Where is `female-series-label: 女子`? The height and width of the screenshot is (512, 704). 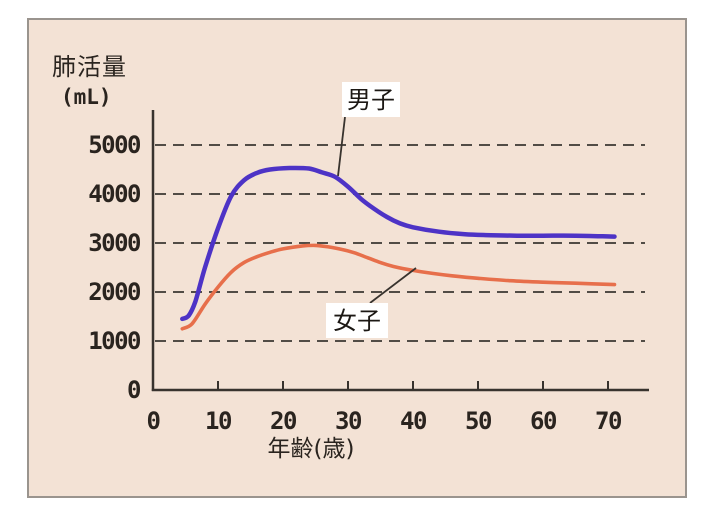 female-series-label: 女子 is located at coordinates (357, 320).